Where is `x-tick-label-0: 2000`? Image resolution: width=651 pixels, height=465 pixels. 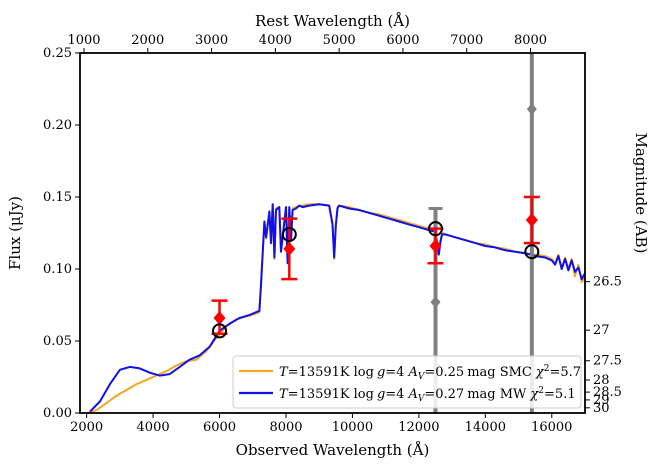 x-tick-label-0: 2000 is located at coordinates (86, 427).